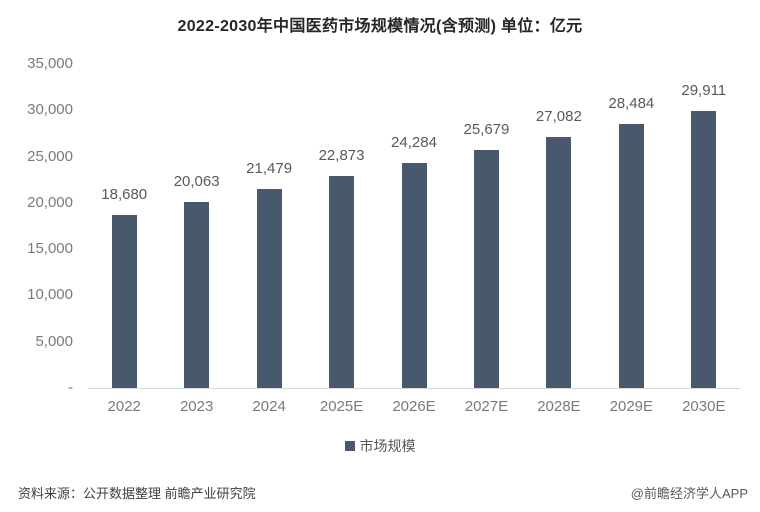 This screenshot has height=512, width=760. Describe the element at coordinates (341, 406) in the screenshot. I see `x-axis-category-label: 2025E` at that location.